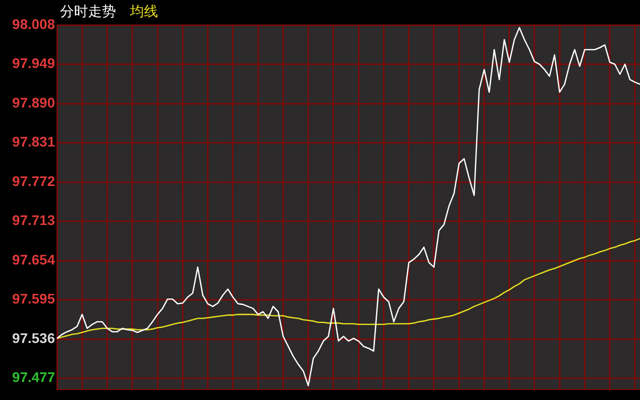 This screenshot has height=400, width=640. I want to click on text: 均线, so click(144, 12).